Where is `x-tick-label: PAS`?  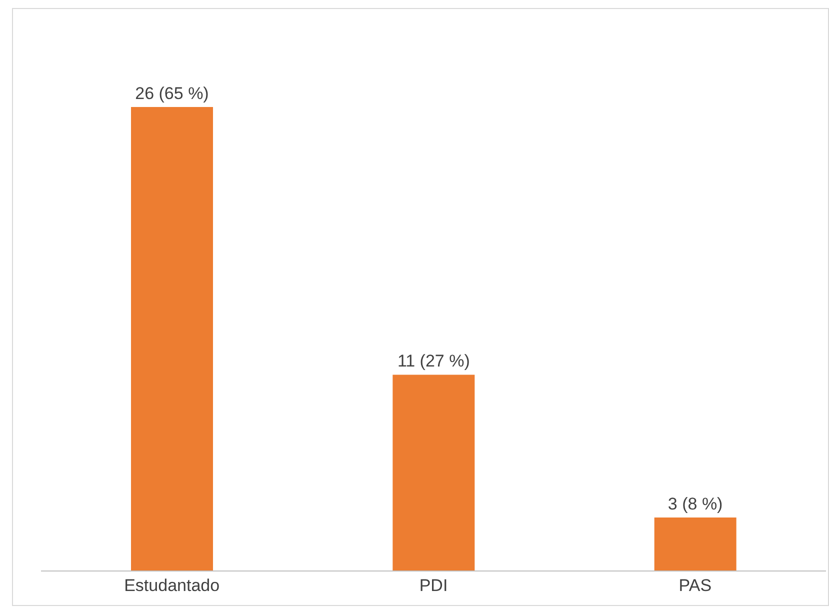 x-tick-label: PAS is located at coordinates (695, 586).